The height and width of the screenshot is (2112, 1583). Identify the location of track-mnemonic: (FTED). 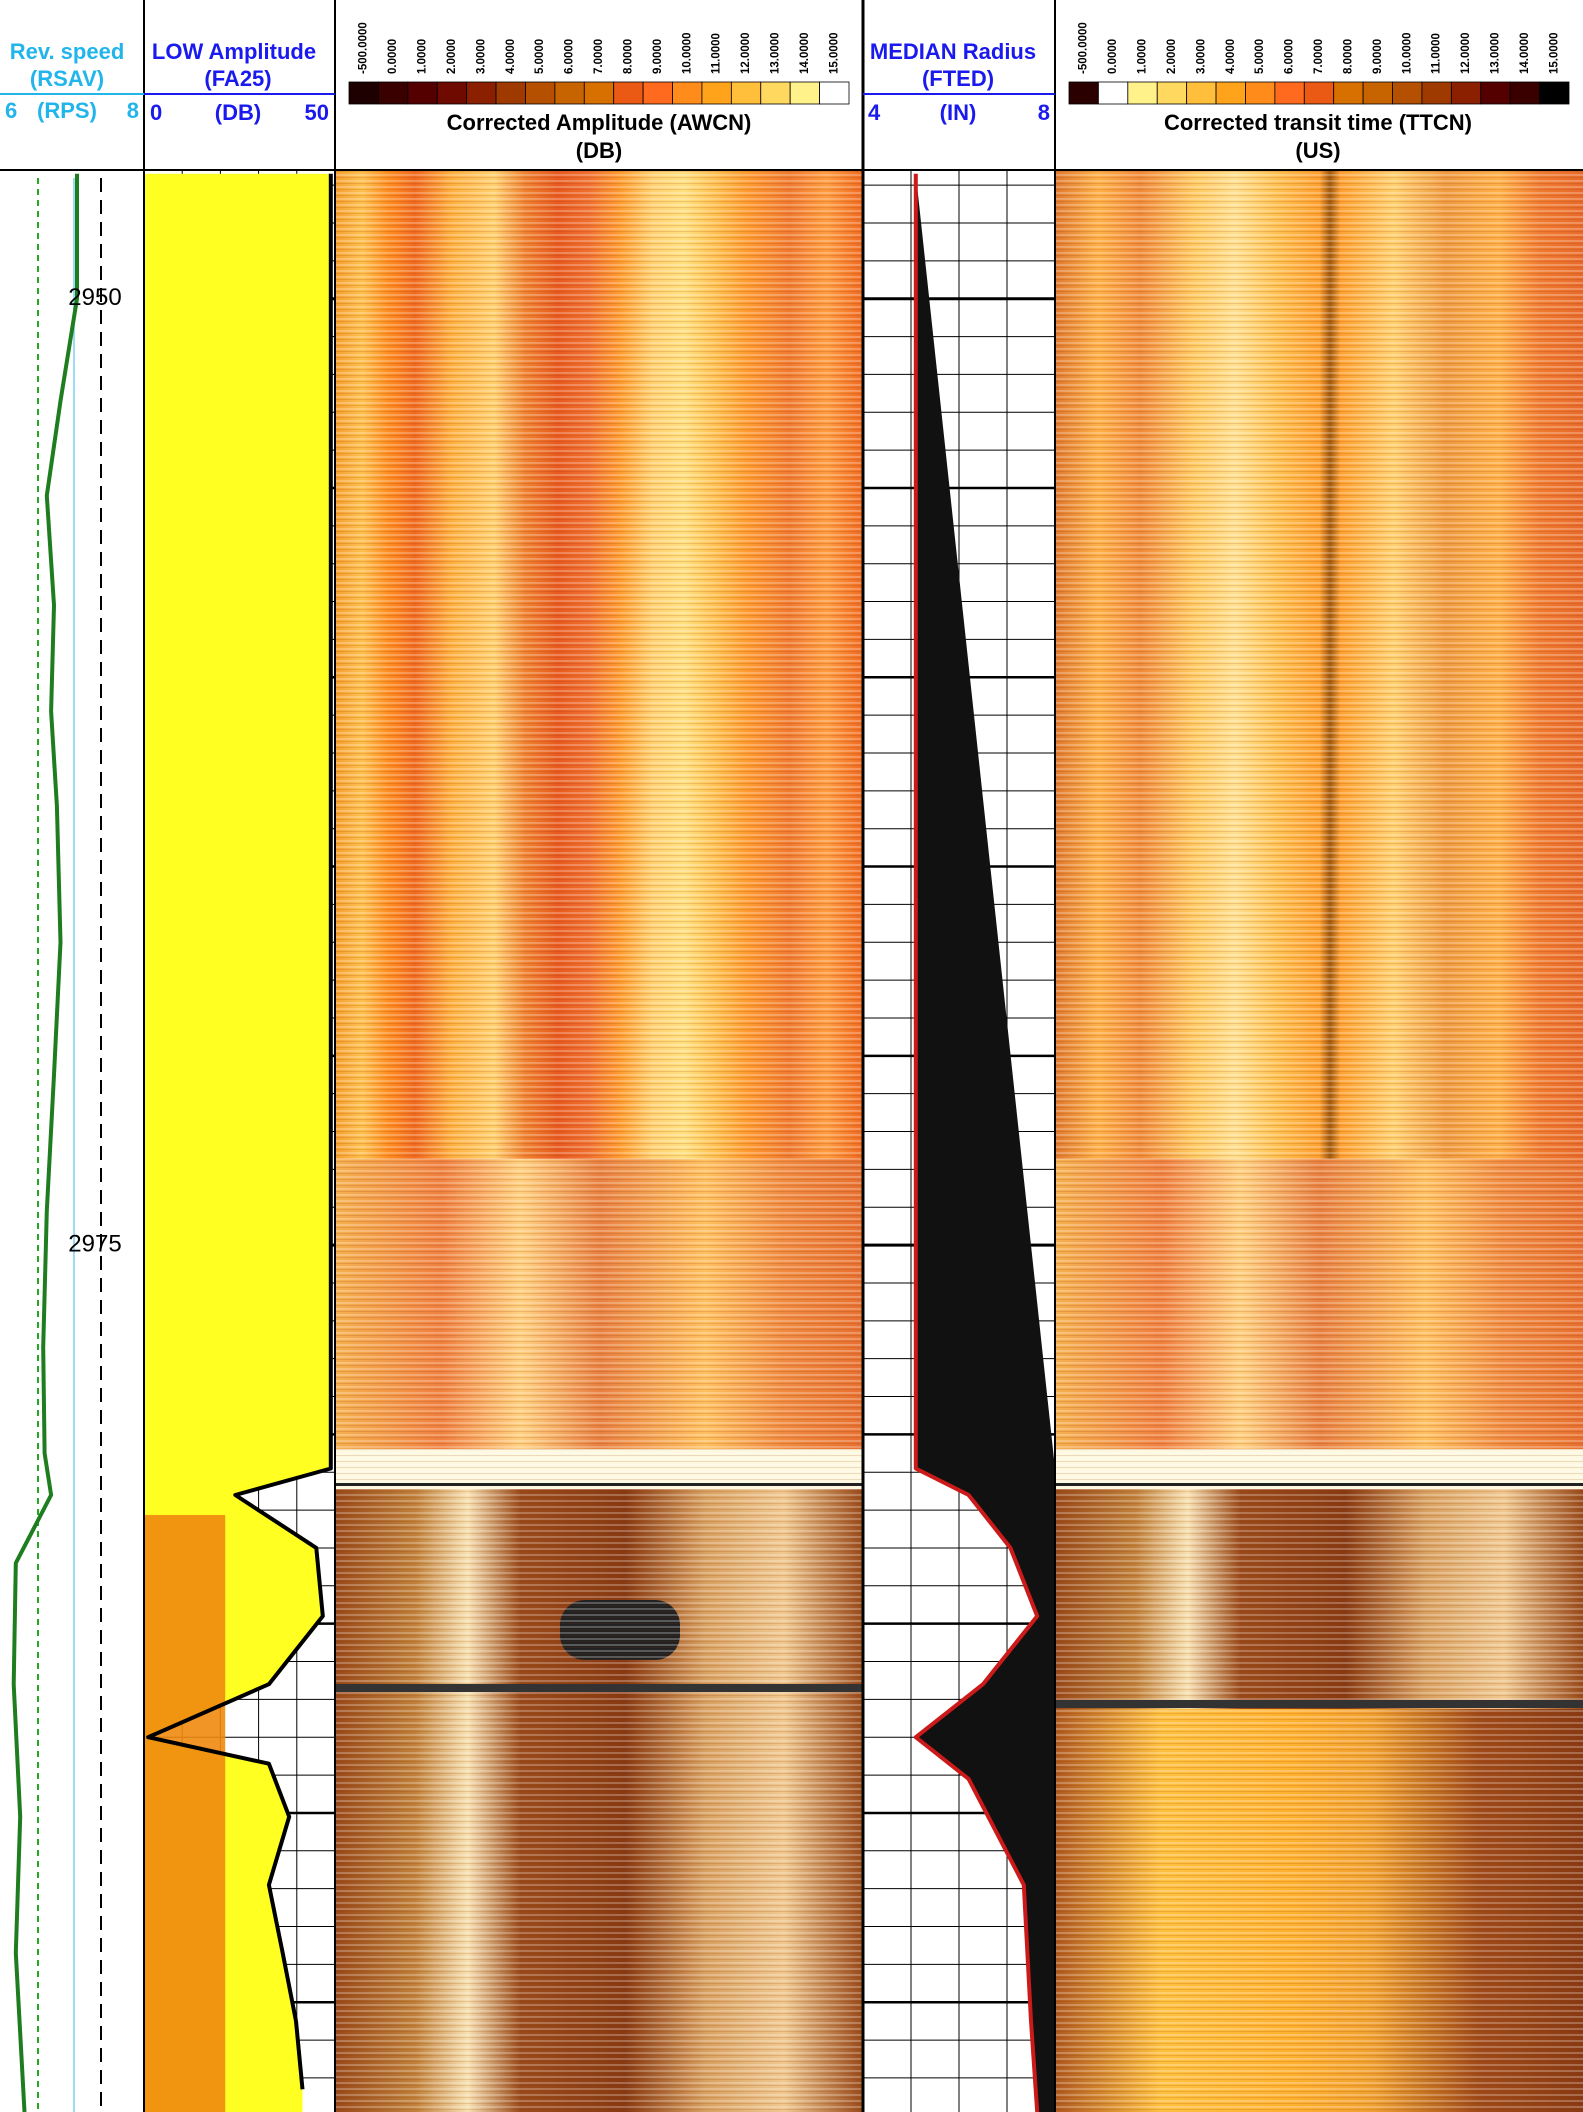
(958, 78).